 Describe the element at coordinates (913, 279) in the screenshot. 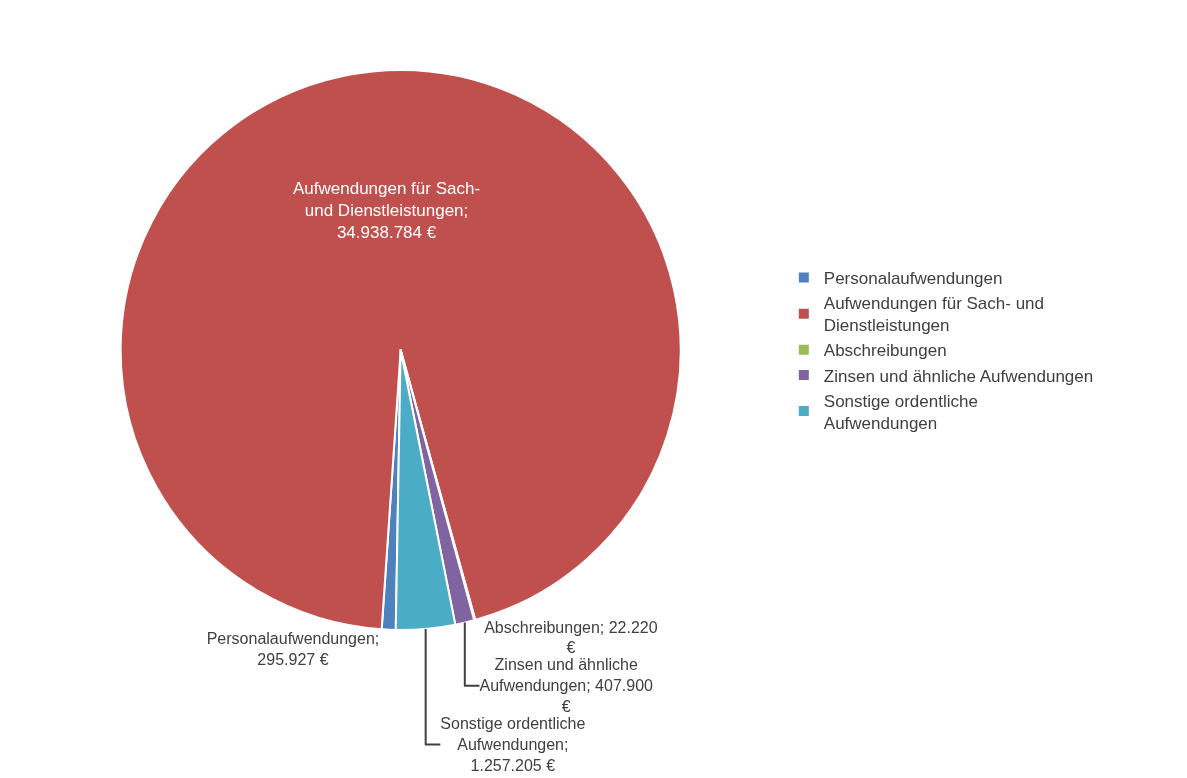

I see `legend-label: Personalaufwendungen` at that location.